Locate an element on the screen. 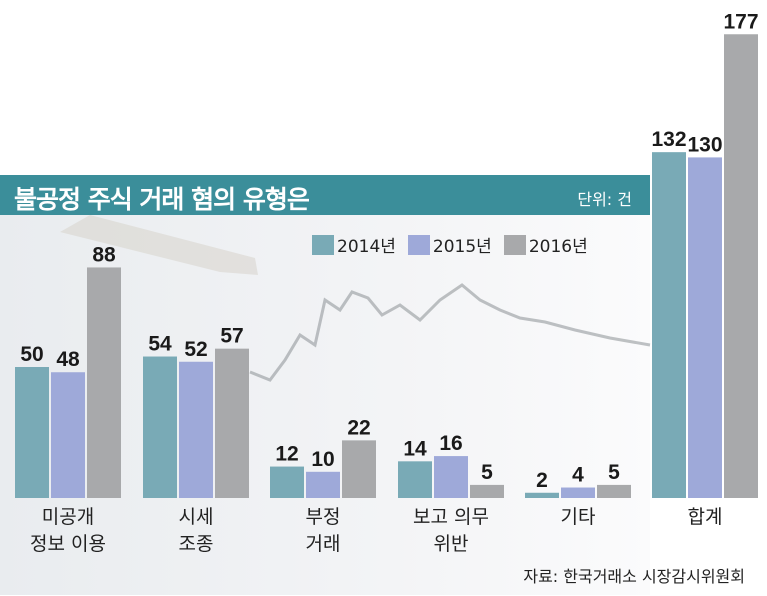  data-label-2016년-4: 5 is located at coordinates (614, 472).